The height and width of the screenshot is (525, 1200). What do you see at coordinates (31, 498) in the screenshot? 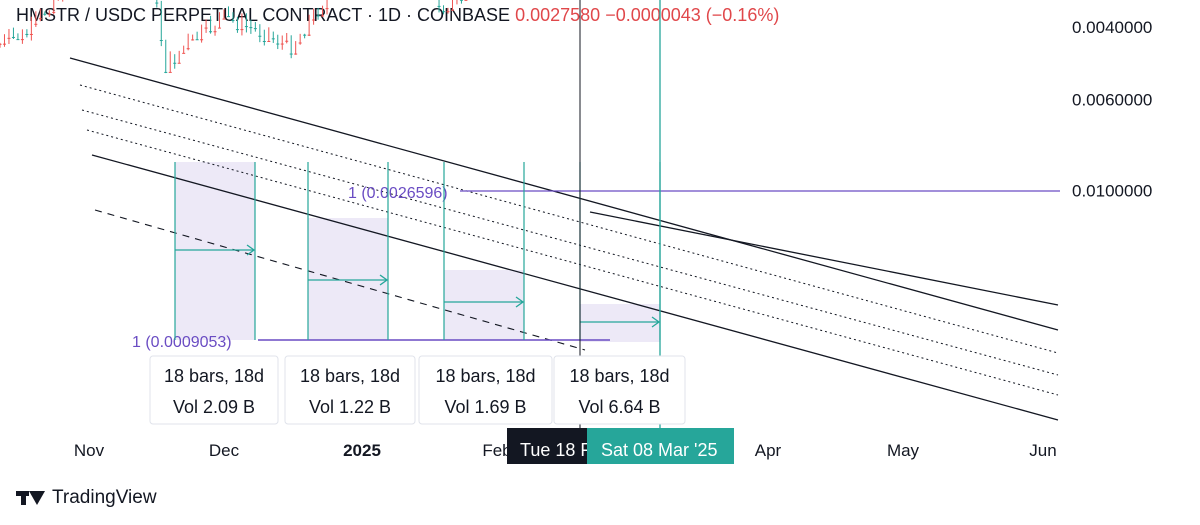
I see `tradingview-logo-icon` at bounding box center [31, 498].